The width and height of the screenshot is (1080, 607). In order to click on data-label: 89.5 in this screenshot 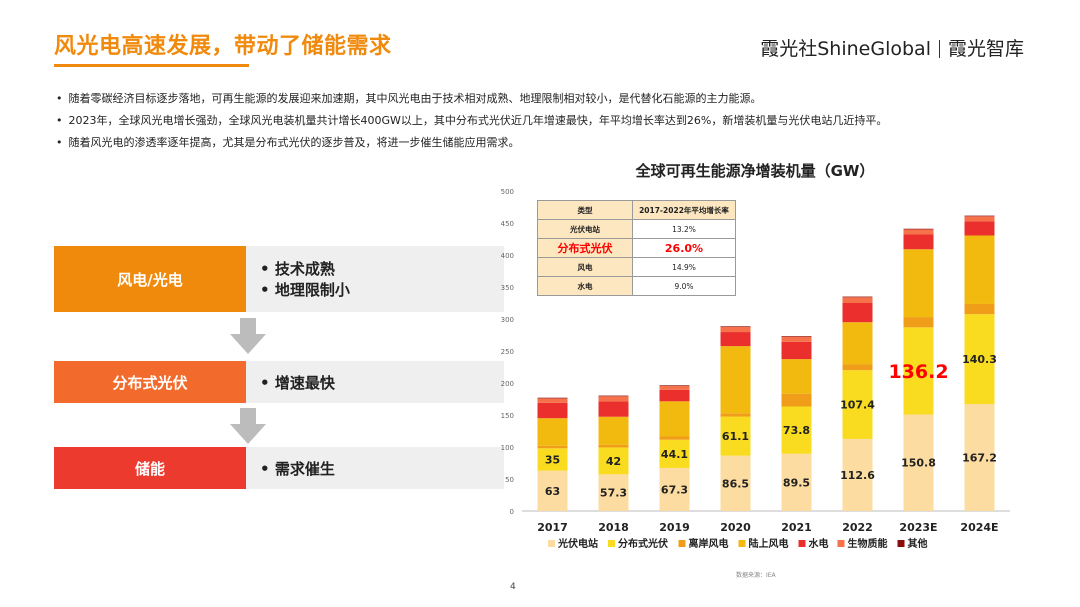, I will do `click(796, 482)`.